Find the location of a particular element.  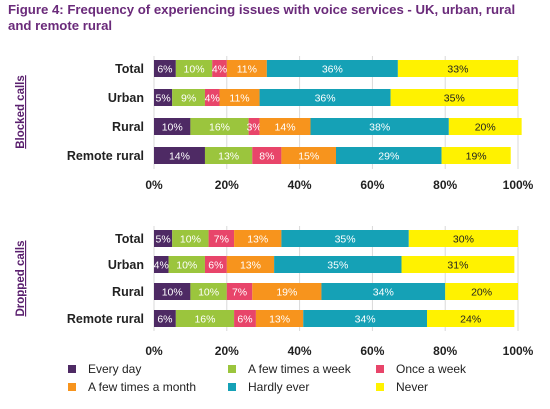

legend-item: Every day is located at coordinates (104, 369).